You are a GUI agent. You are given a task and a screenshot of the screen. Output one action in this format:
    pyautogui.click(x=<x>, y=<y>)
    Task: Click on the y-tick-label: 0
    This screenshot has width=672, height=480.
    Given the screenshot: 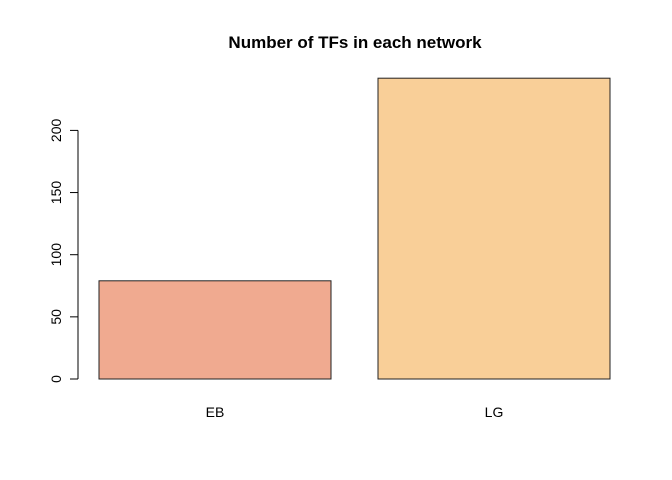 What is the action you would take?
    pyautogui.click(x=56, y=379)
    